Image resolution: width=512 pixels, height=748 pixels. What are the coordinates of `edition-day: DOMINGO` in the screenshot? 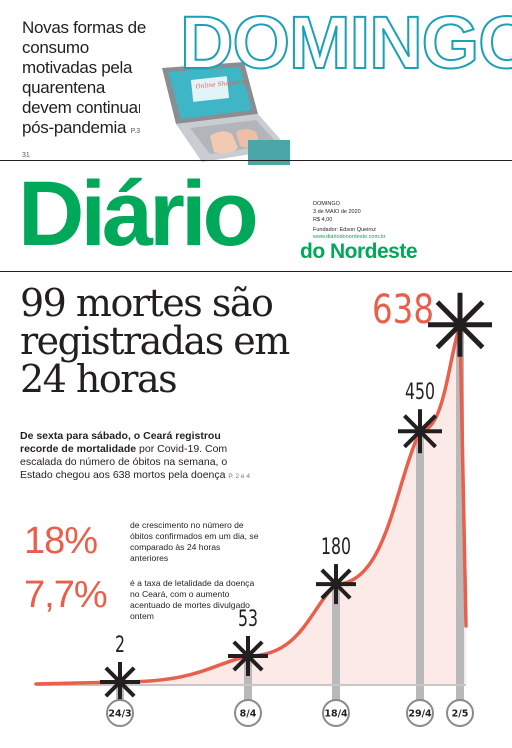 It's located at (326, 204).